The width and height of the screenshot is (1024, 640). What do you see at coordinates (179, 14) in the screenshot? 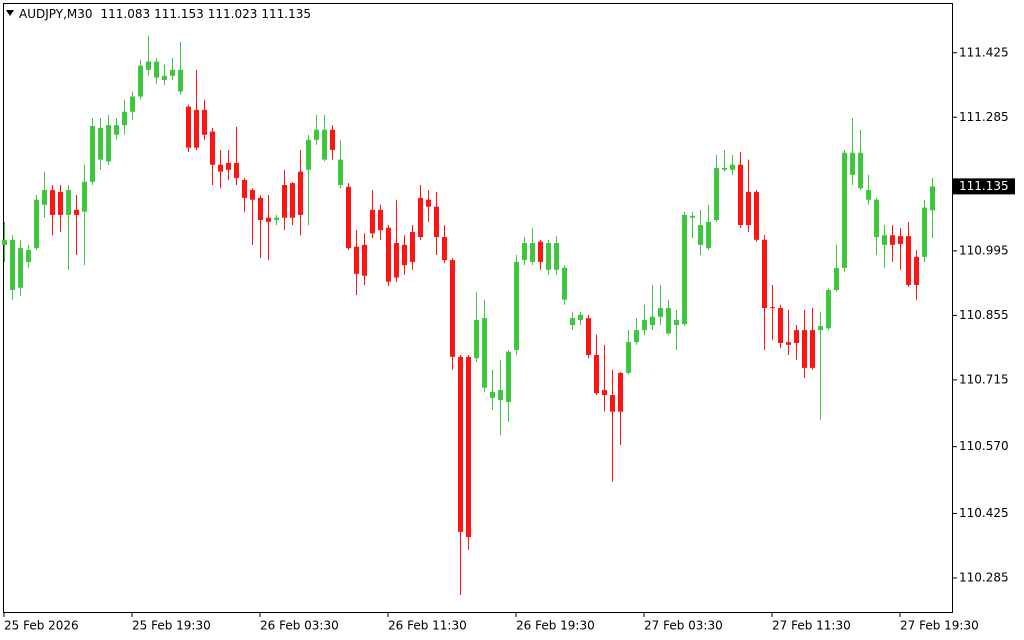
I see `header-high: 111.153` at bounding box center [179, 14].